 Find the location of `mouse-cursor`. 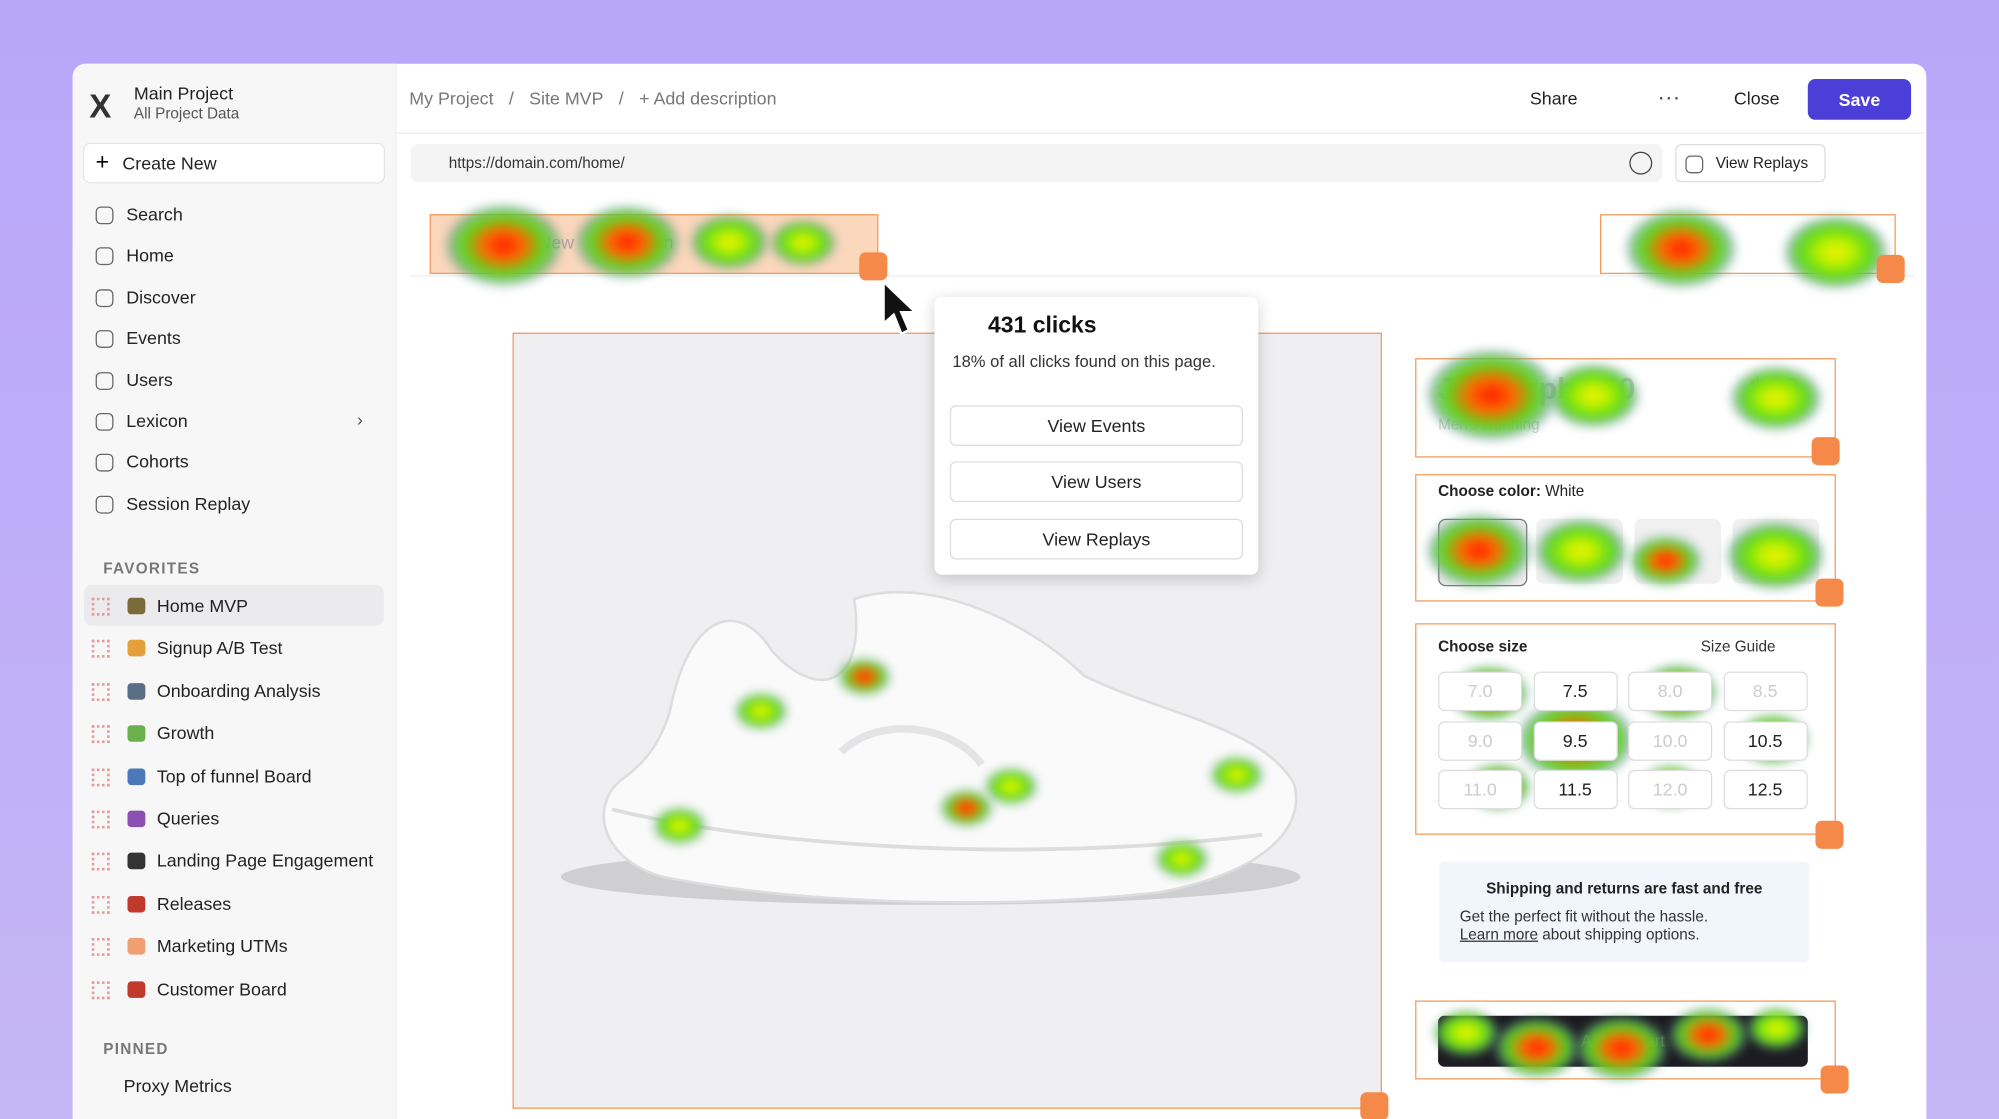

mouse-cursor is located at coordinates (900, 307).